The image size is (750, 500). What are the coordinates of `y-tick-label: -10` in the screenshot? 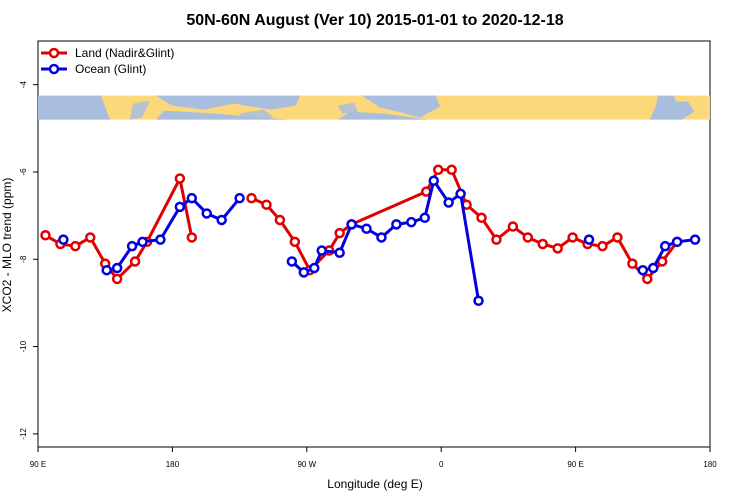 It's located at (23, 346).